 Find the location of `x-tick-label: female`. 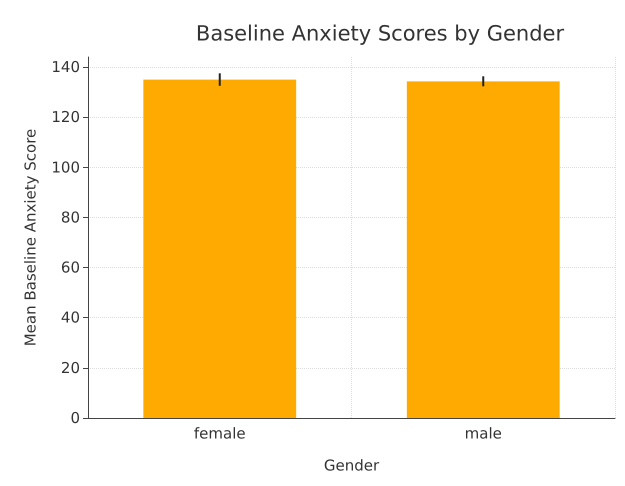

x-tick-label: female is located at coordinates (220, 433).